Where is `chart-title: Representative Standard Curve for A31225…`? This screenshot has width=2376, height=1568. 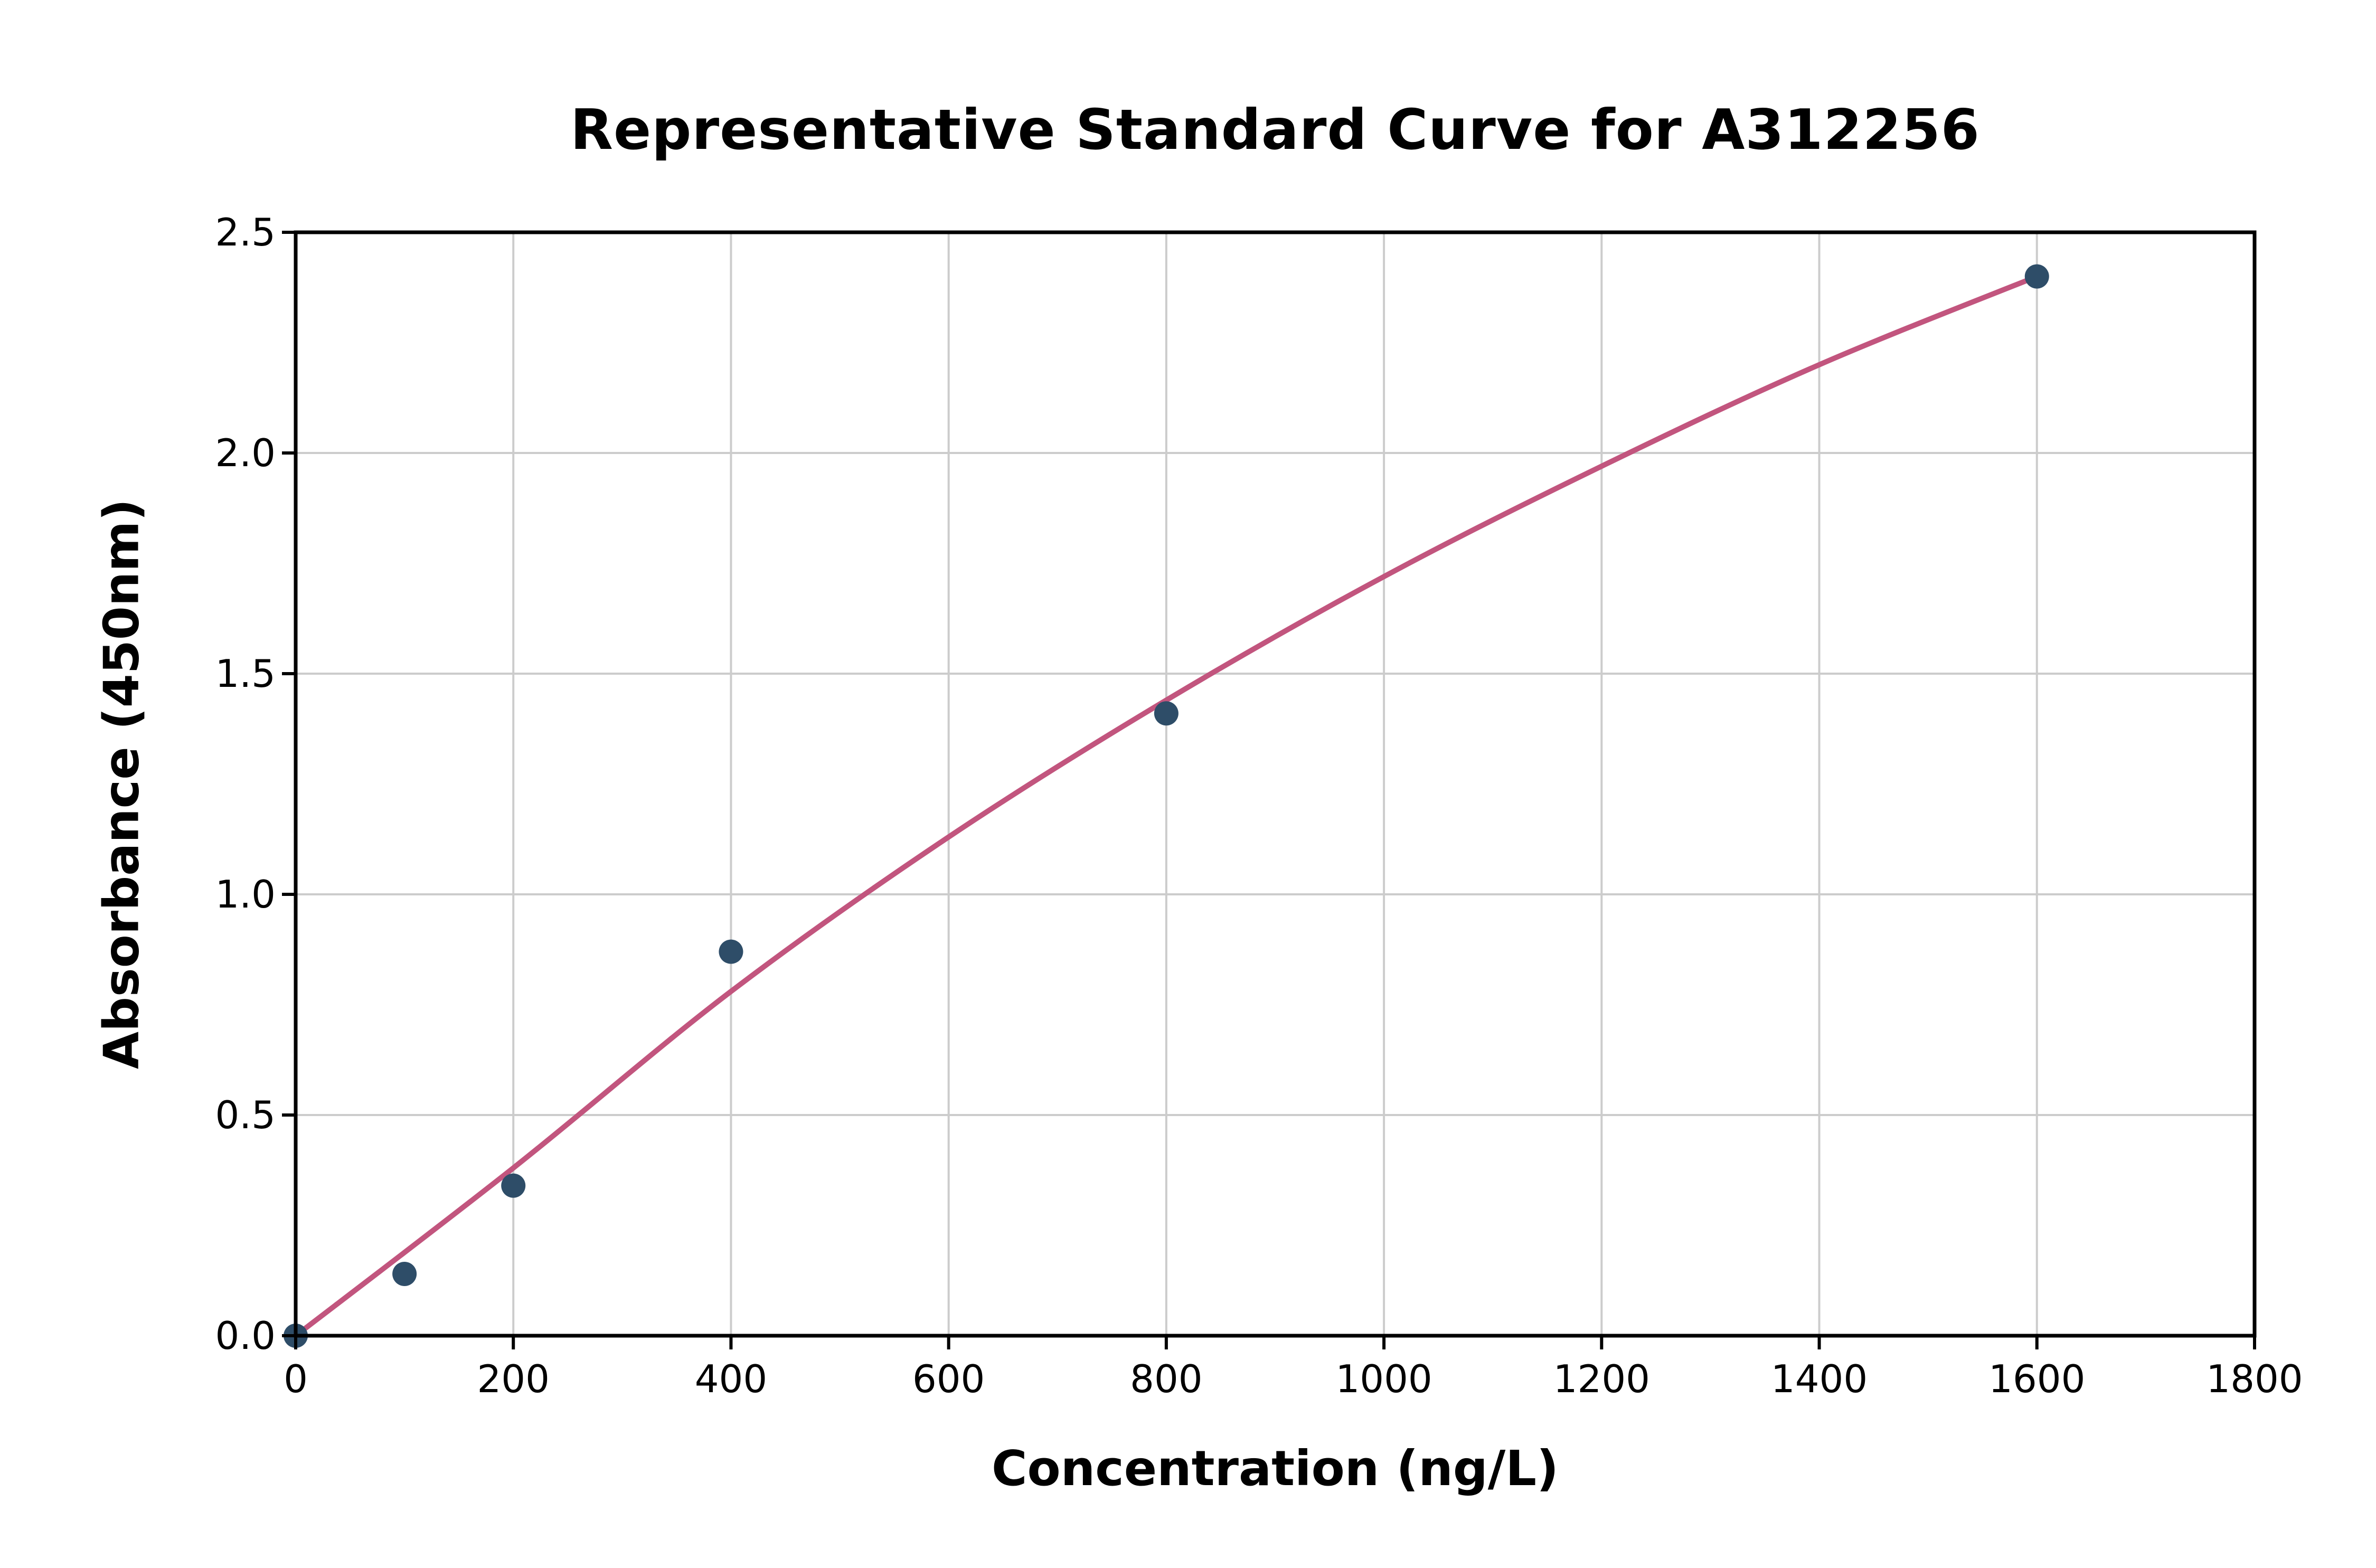
chart-title: Representative Standard Curve for A31225… is located at coordinates (1275, 130).